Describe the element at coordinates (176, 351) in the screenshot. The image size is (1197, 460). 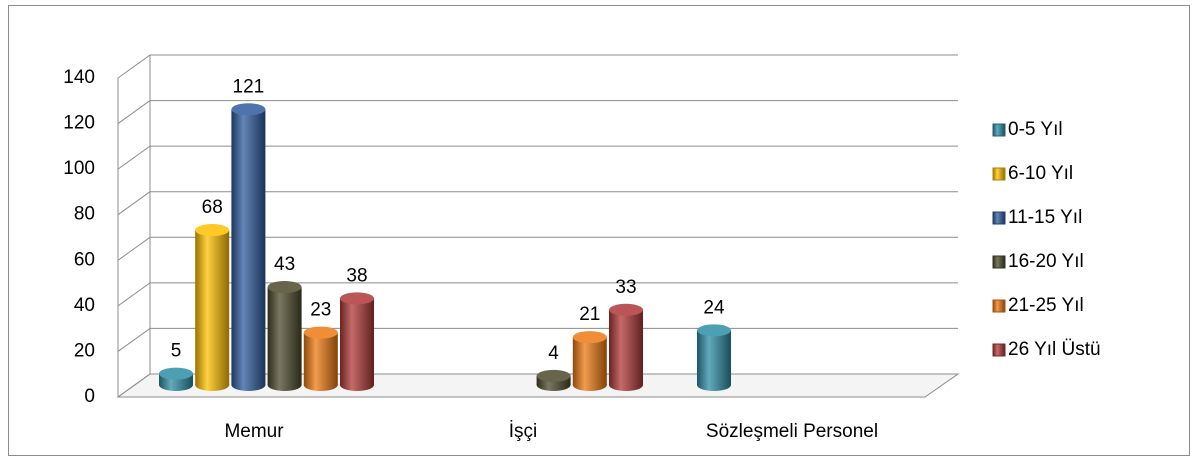
I see `data-label: 5` at that location.